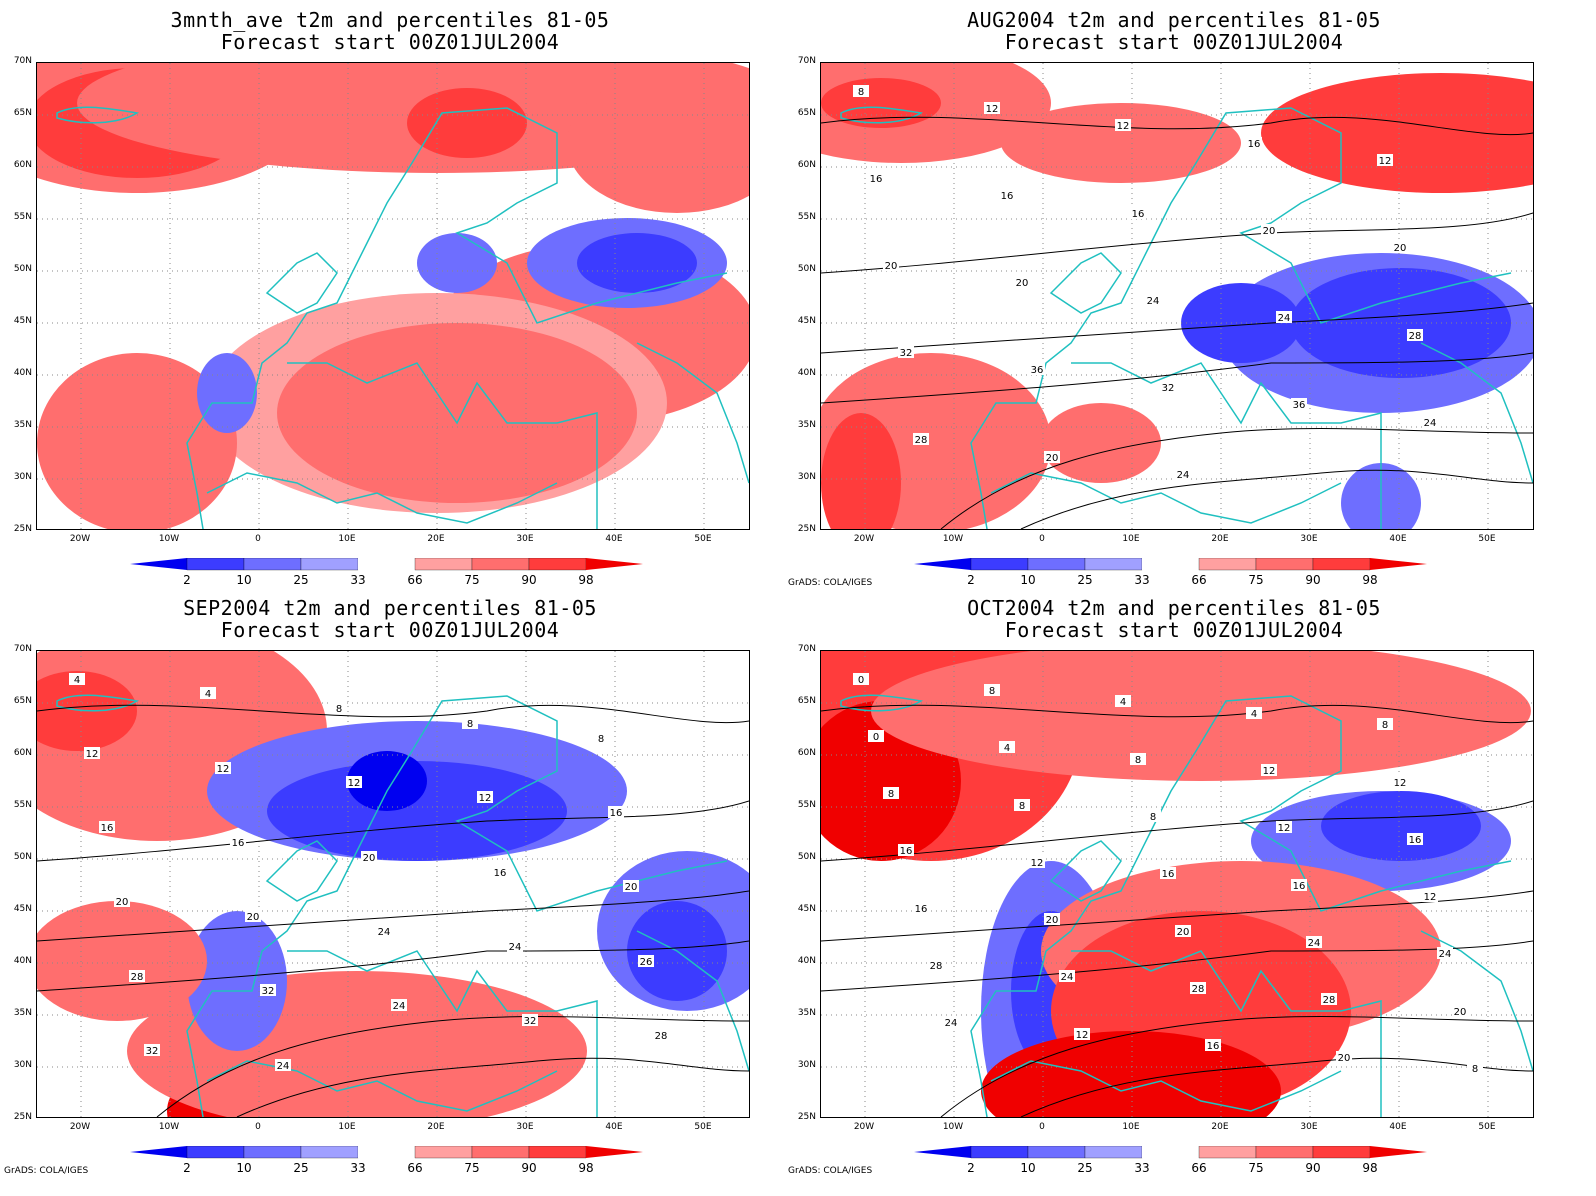 This screenshot has width=1596, height=1196. Describe the element at coordinates (22, 165) in the screenshot. I see `latitude-label: 60N` at that location.